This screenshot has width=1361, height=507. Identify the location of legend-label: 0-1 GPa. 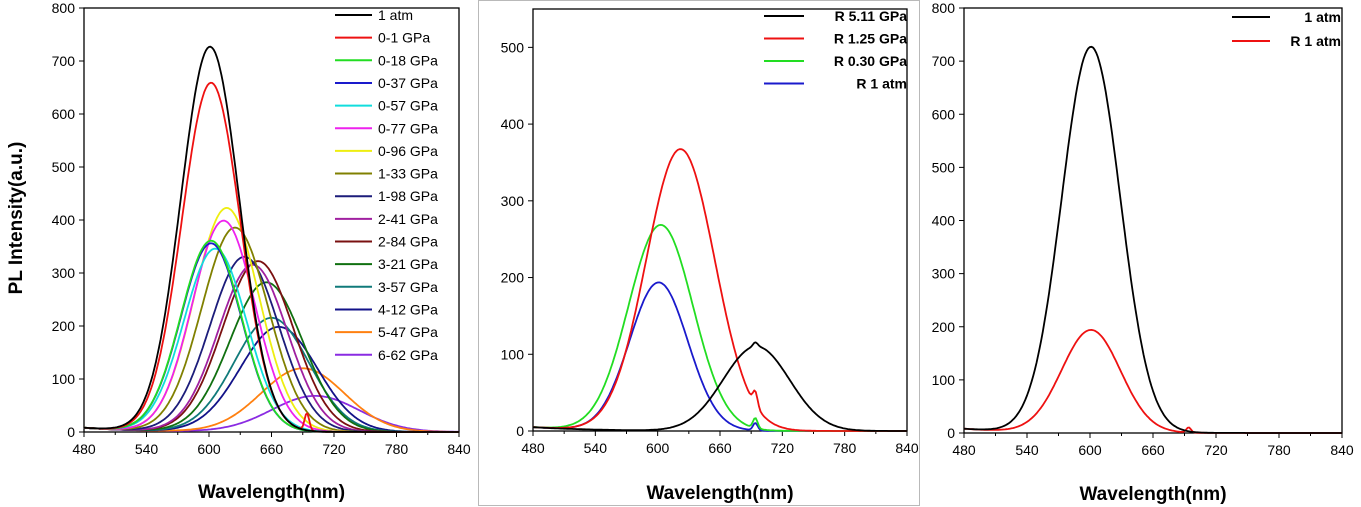
(404, 38).